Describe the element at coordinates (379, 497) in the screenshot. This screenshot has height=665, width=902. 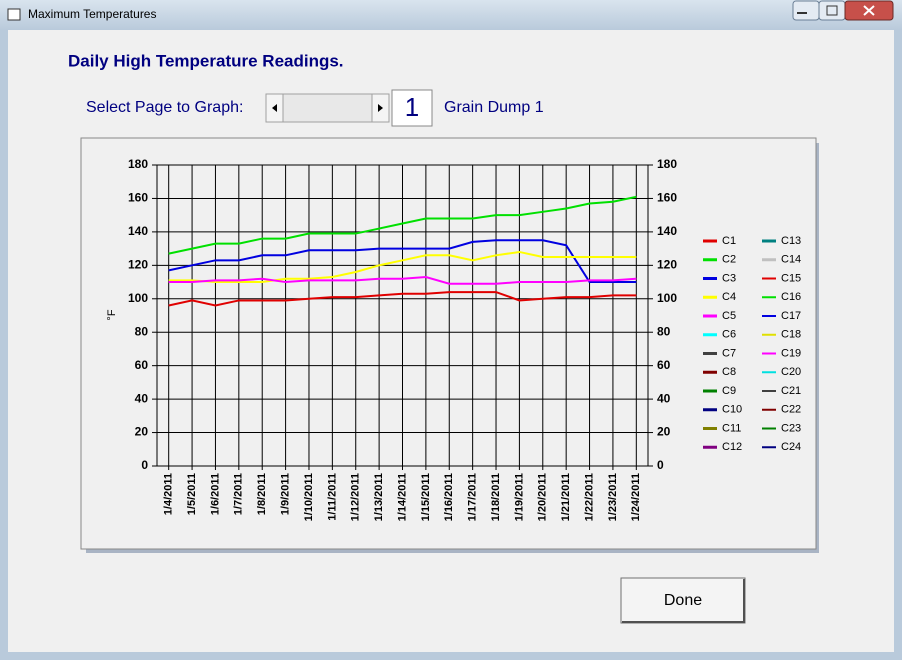
I see `x-tick-label: 1/13/2011` at that location.